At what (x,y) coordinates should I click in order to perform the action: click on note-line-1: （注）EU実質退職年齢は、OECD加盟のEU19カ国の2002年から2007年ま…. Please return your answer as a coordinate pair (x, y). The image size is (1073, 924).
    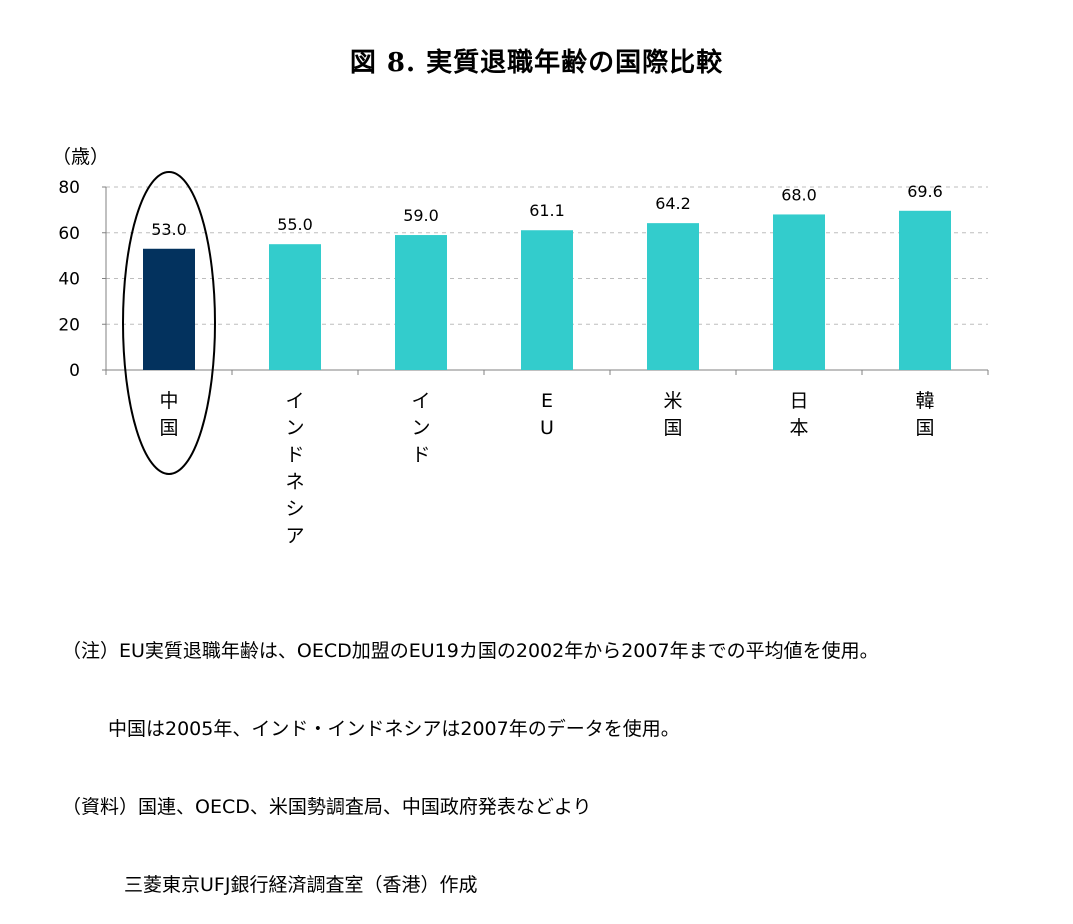
    Looking at the image, I should click on (470, 651).